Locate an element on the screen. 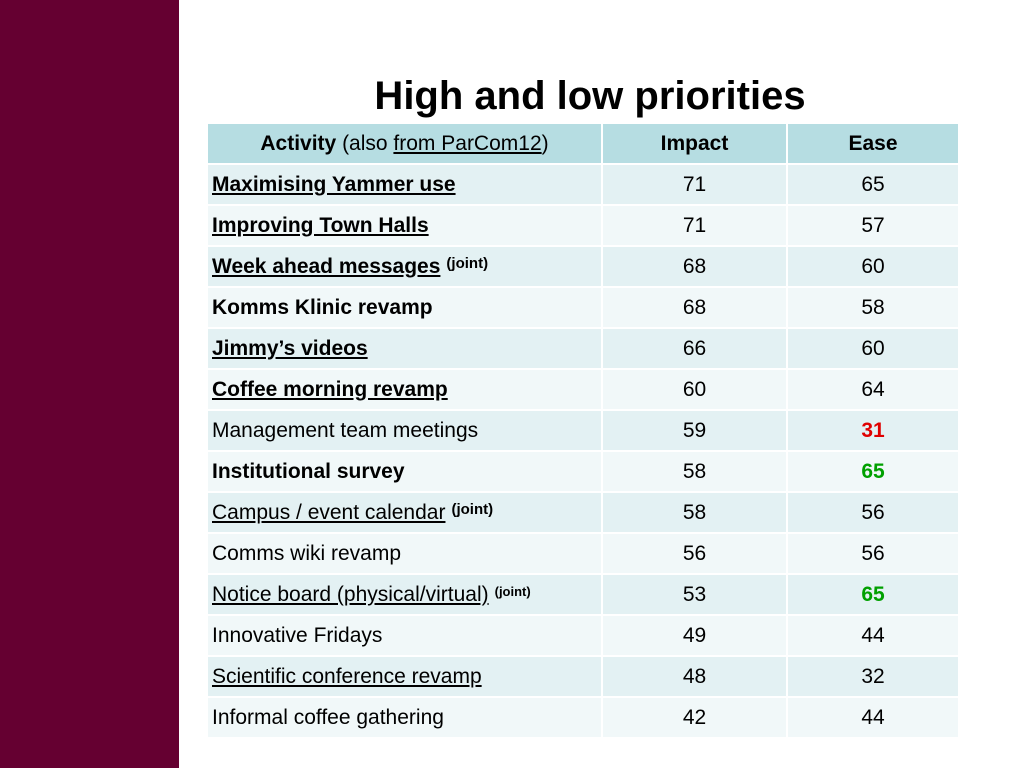  table-row: Coffee morning revamp 60 64 is located at coordinates (583, 389).